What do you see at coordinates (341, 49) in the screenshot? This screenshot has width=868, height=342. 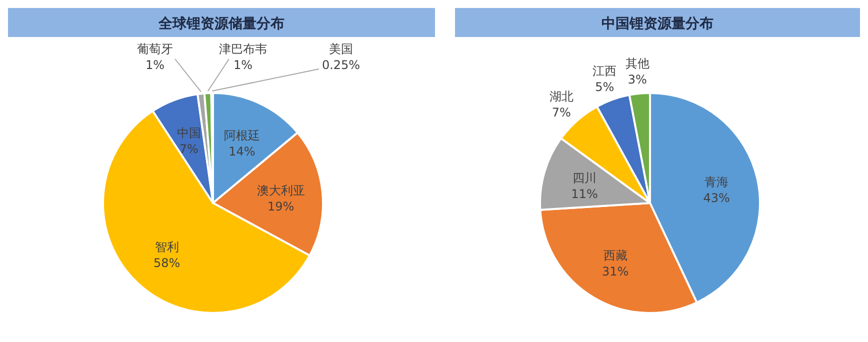 I see `slice-label: 美国` at bounding box center [341, 49].